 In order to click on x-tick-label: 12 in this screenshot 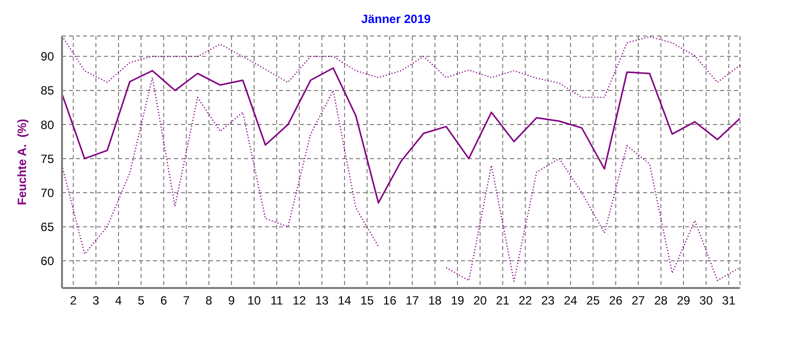, I will do `click(299, 301)`.